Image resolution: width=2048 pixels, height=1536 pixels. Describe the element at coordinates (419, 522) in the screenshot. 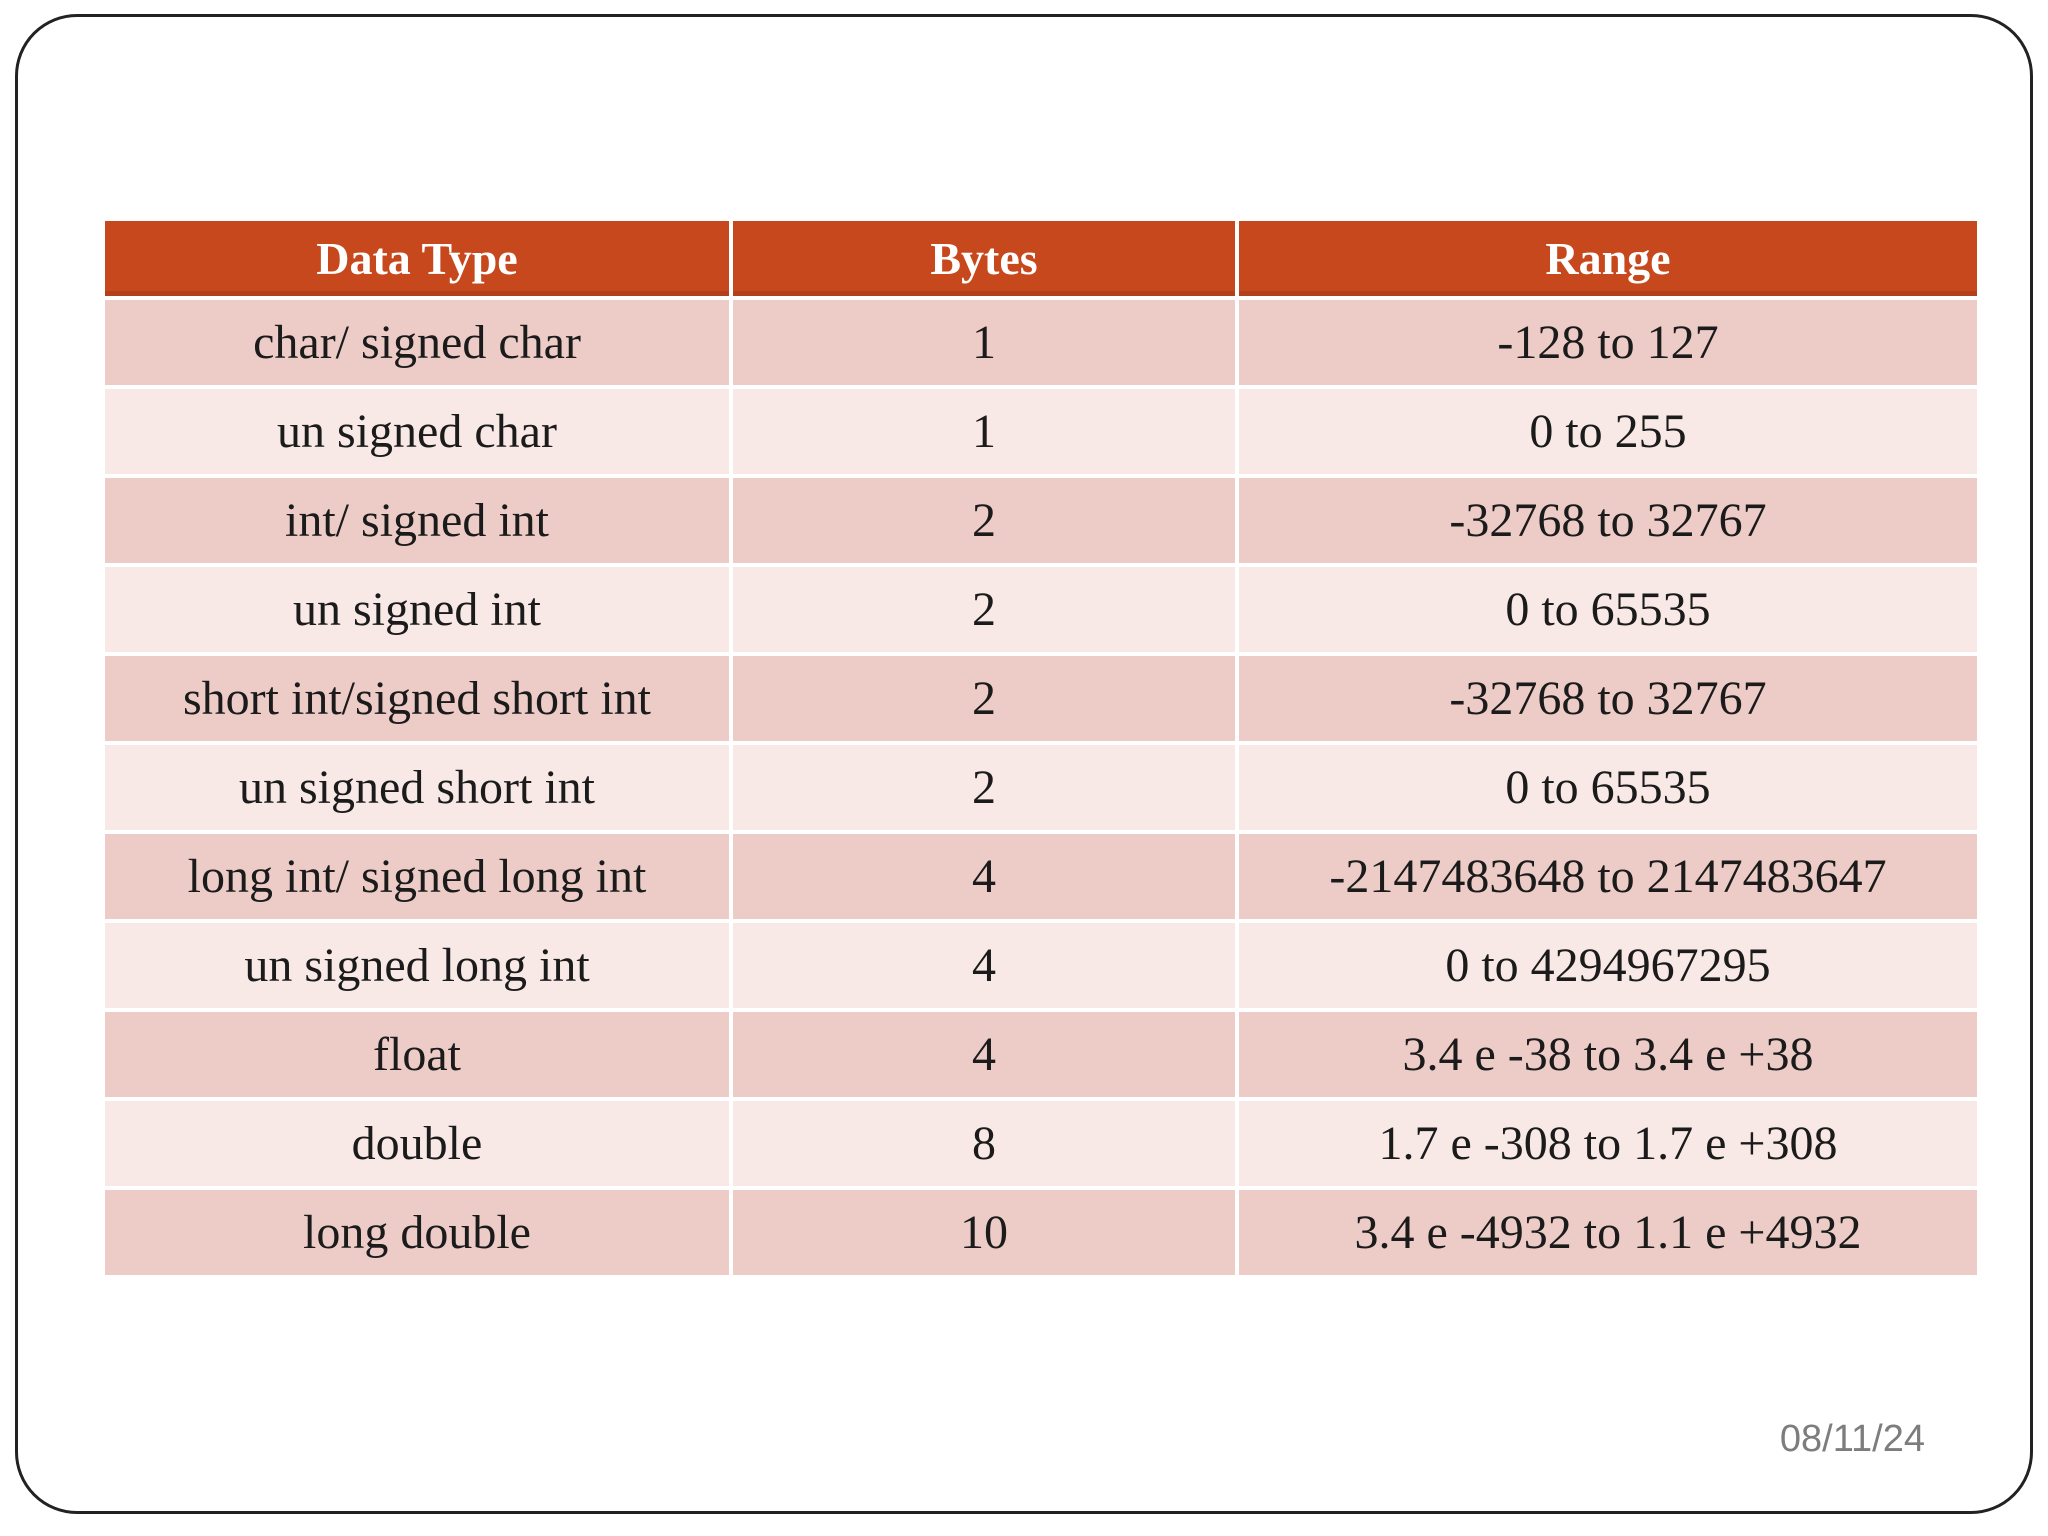

I see `cell-datatype: int/ signed int` at that location.